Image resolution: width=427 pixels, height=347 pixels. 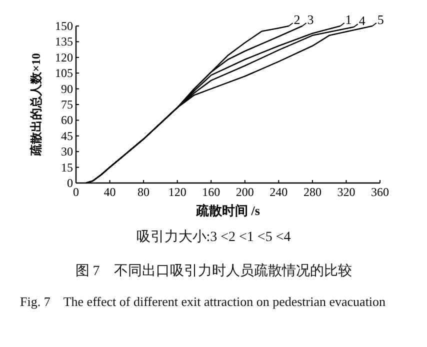 What do you see at coordinates (211, 192) in the screenshot?
I see `x-tick-label: 160` at bounding box center [211, 192].